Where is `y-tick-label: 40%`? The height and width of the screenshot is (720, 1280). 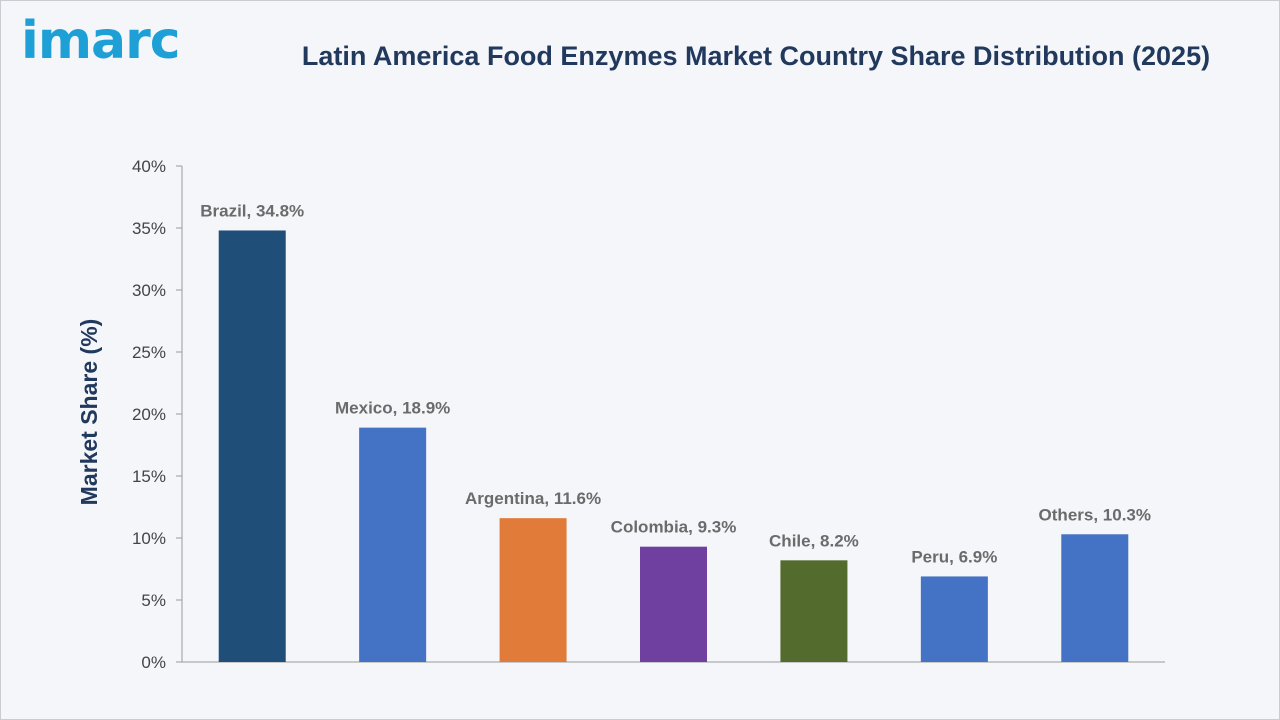
y-tick-label: 40% is located at coordinates (149, 166).